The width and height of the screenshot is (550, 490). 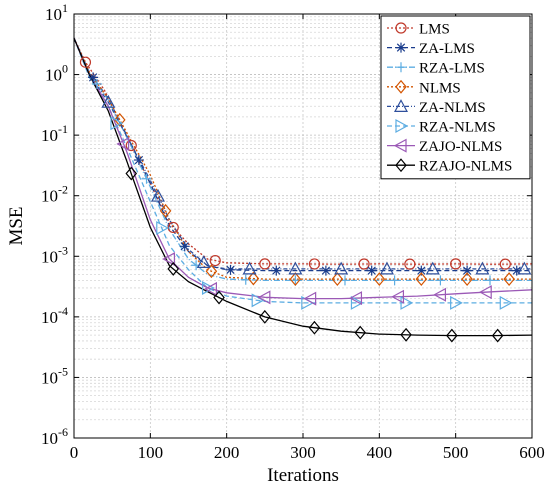 What do you see at coordinates (54, 194) in the screenshot?
I see `y-tick-label: 10⁻²` at bounding box center [54, 194].